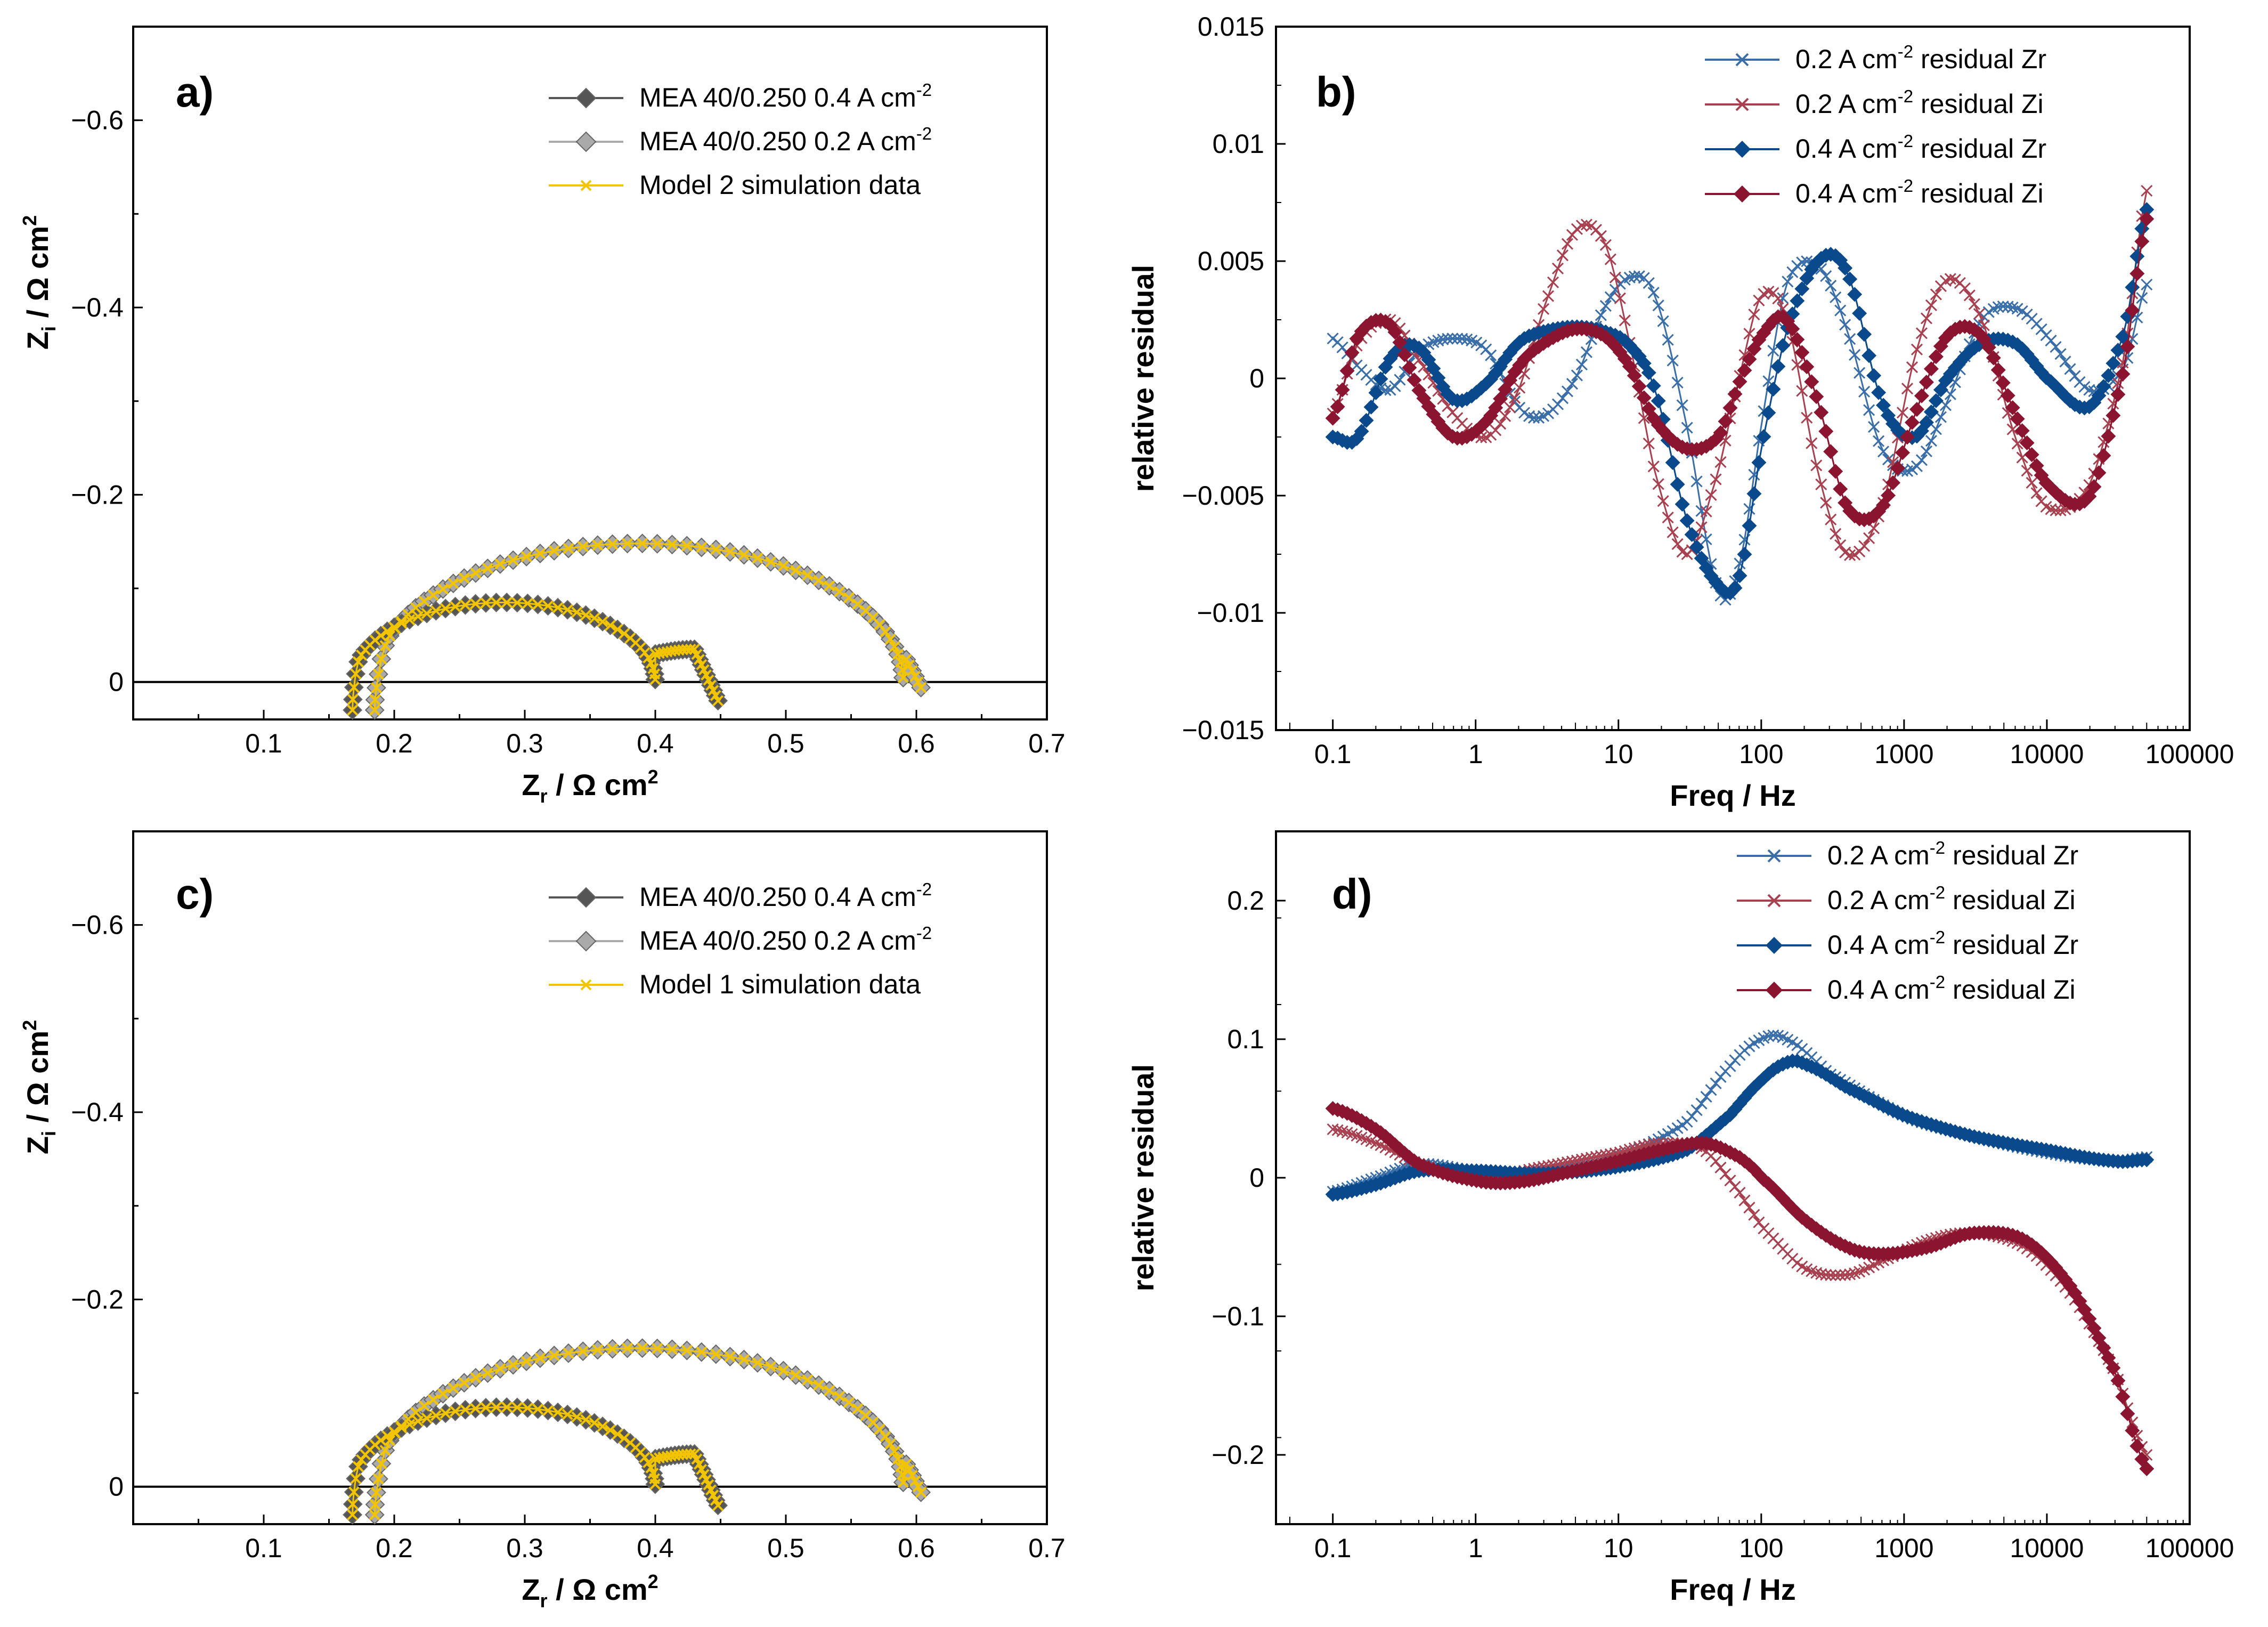 The width and height of the screenshot is (2268, 1627). What do you see at coordinates (1904, 754) in the screenshot?
I see `x-tick-label: 1000` at bounding box center [1904, 754].